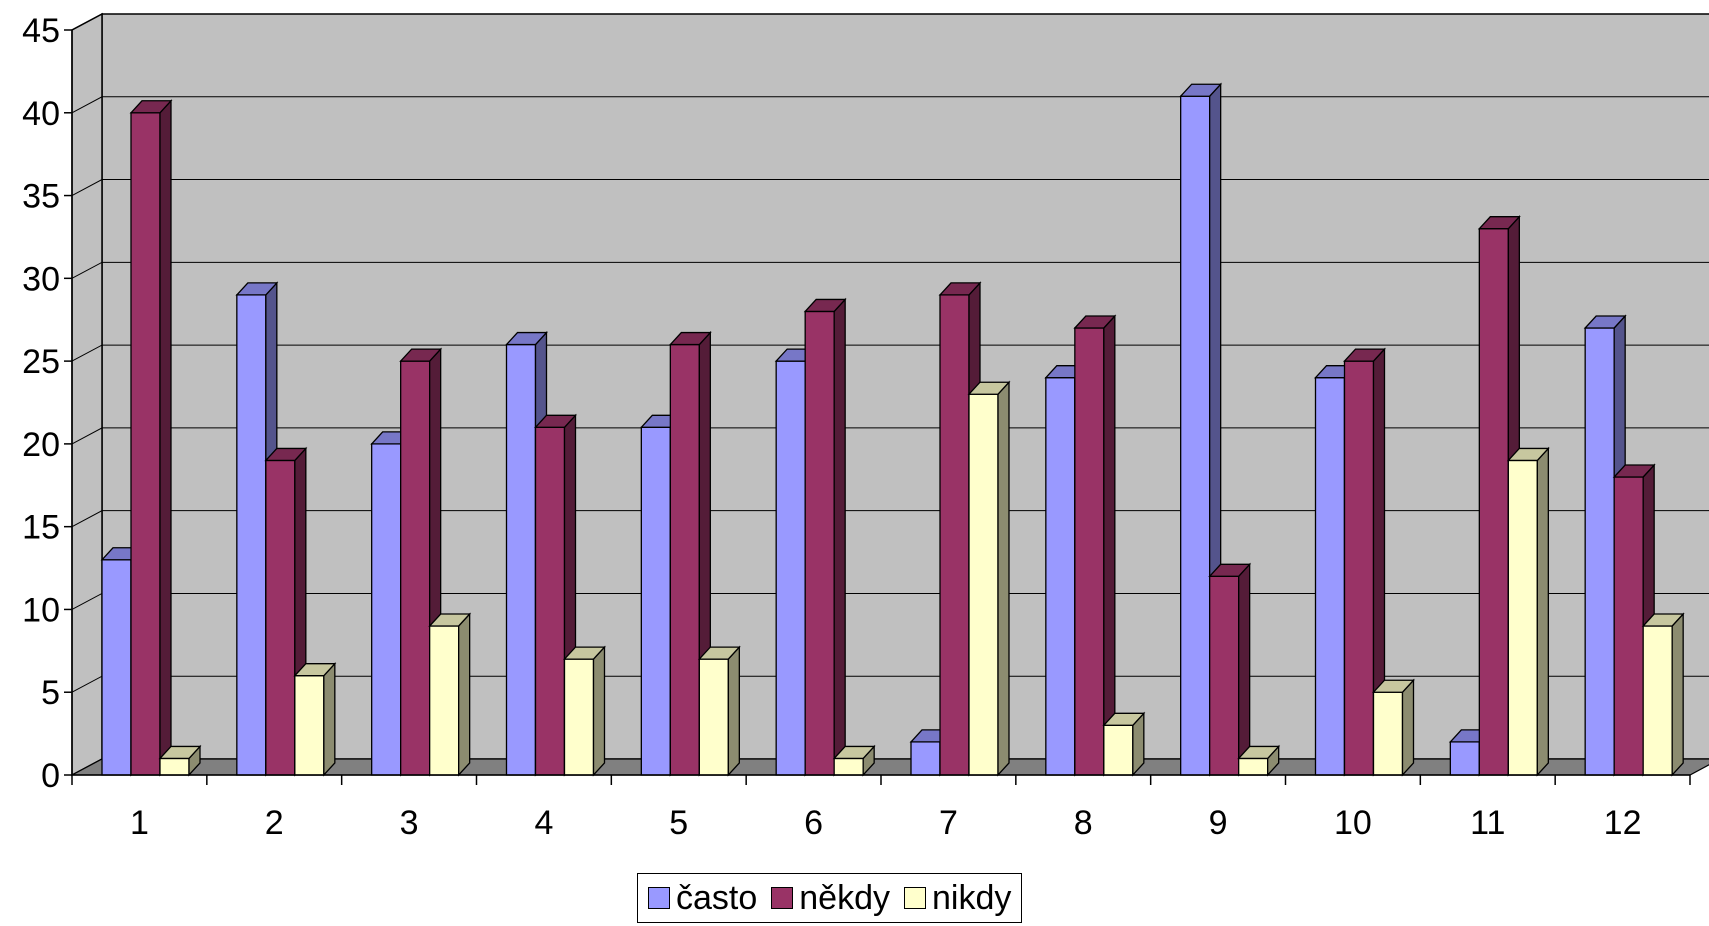  I want to click on y-tick-label: 10, so click(41, 610).